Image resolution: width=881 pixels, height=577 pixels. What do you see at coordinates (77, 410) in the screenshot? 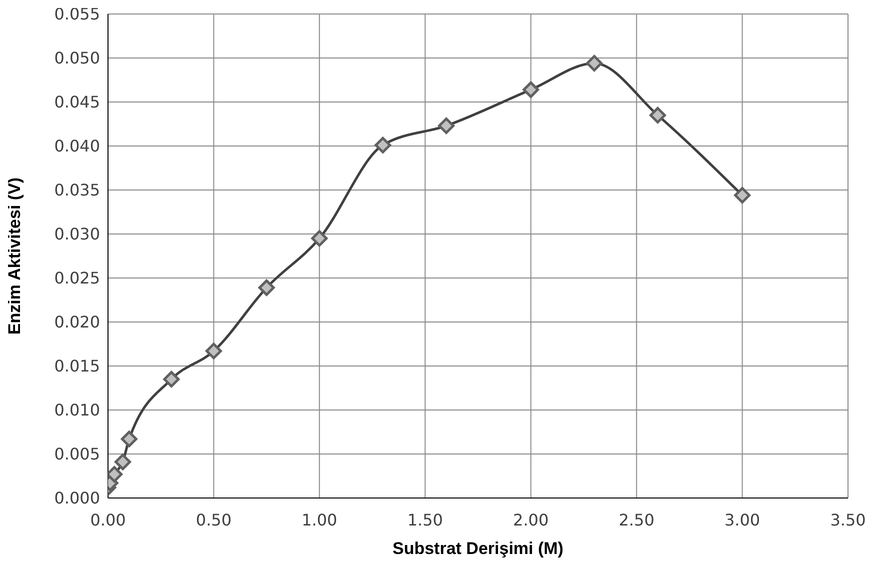
I see `y-tick-label: 0.010` at bounding box center [77, 410].